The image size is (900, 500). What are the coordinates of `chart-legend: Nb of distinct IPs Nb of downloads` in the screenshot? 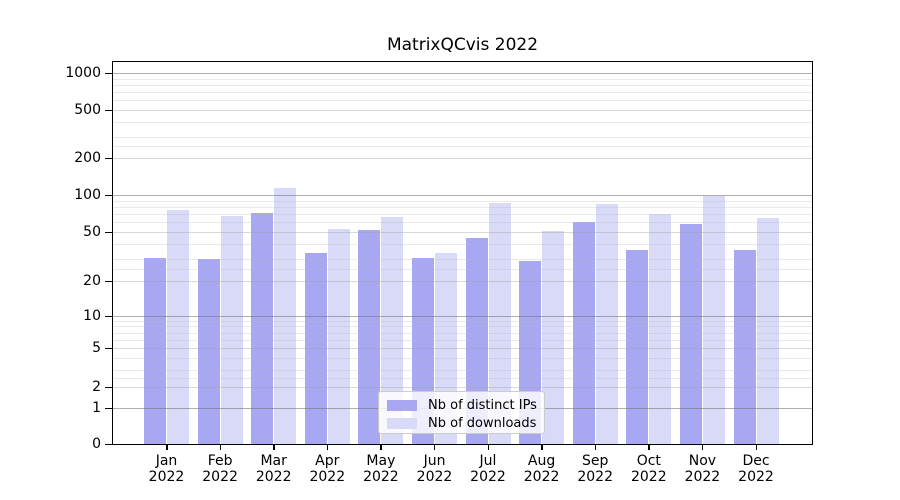 It's located at (461, 412).